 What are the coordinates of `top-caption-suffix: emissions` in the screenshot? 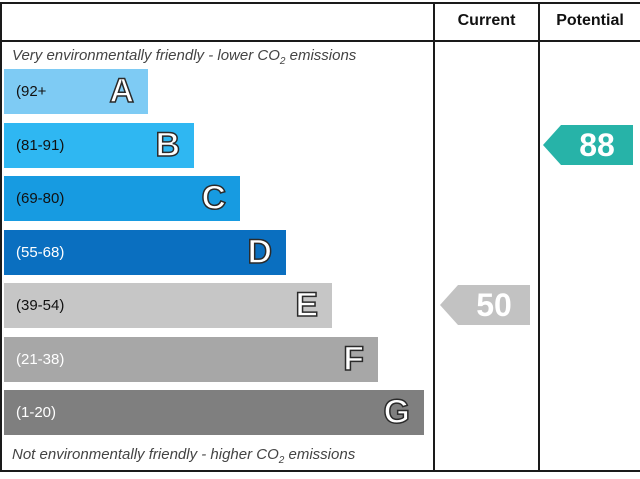 It's located at (321, 55).